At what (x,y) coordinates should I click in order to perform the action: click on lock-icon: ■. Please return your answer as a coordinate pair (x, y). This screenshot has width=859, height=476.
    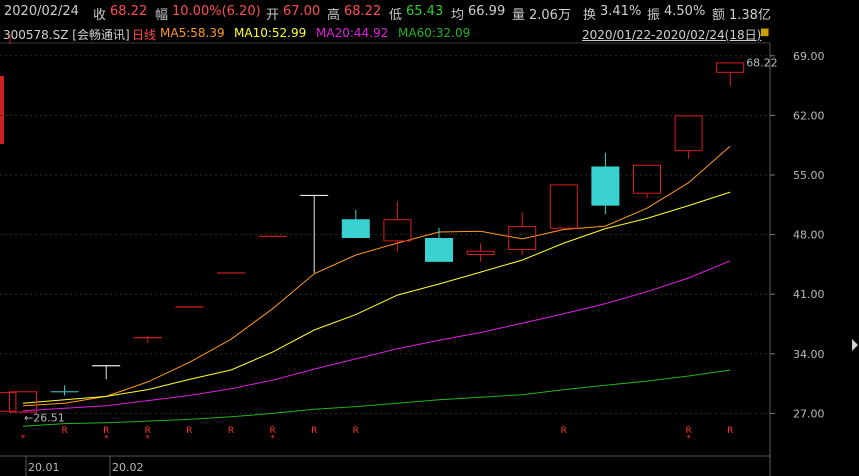
    Looking at the image, I should click on (765, 32).